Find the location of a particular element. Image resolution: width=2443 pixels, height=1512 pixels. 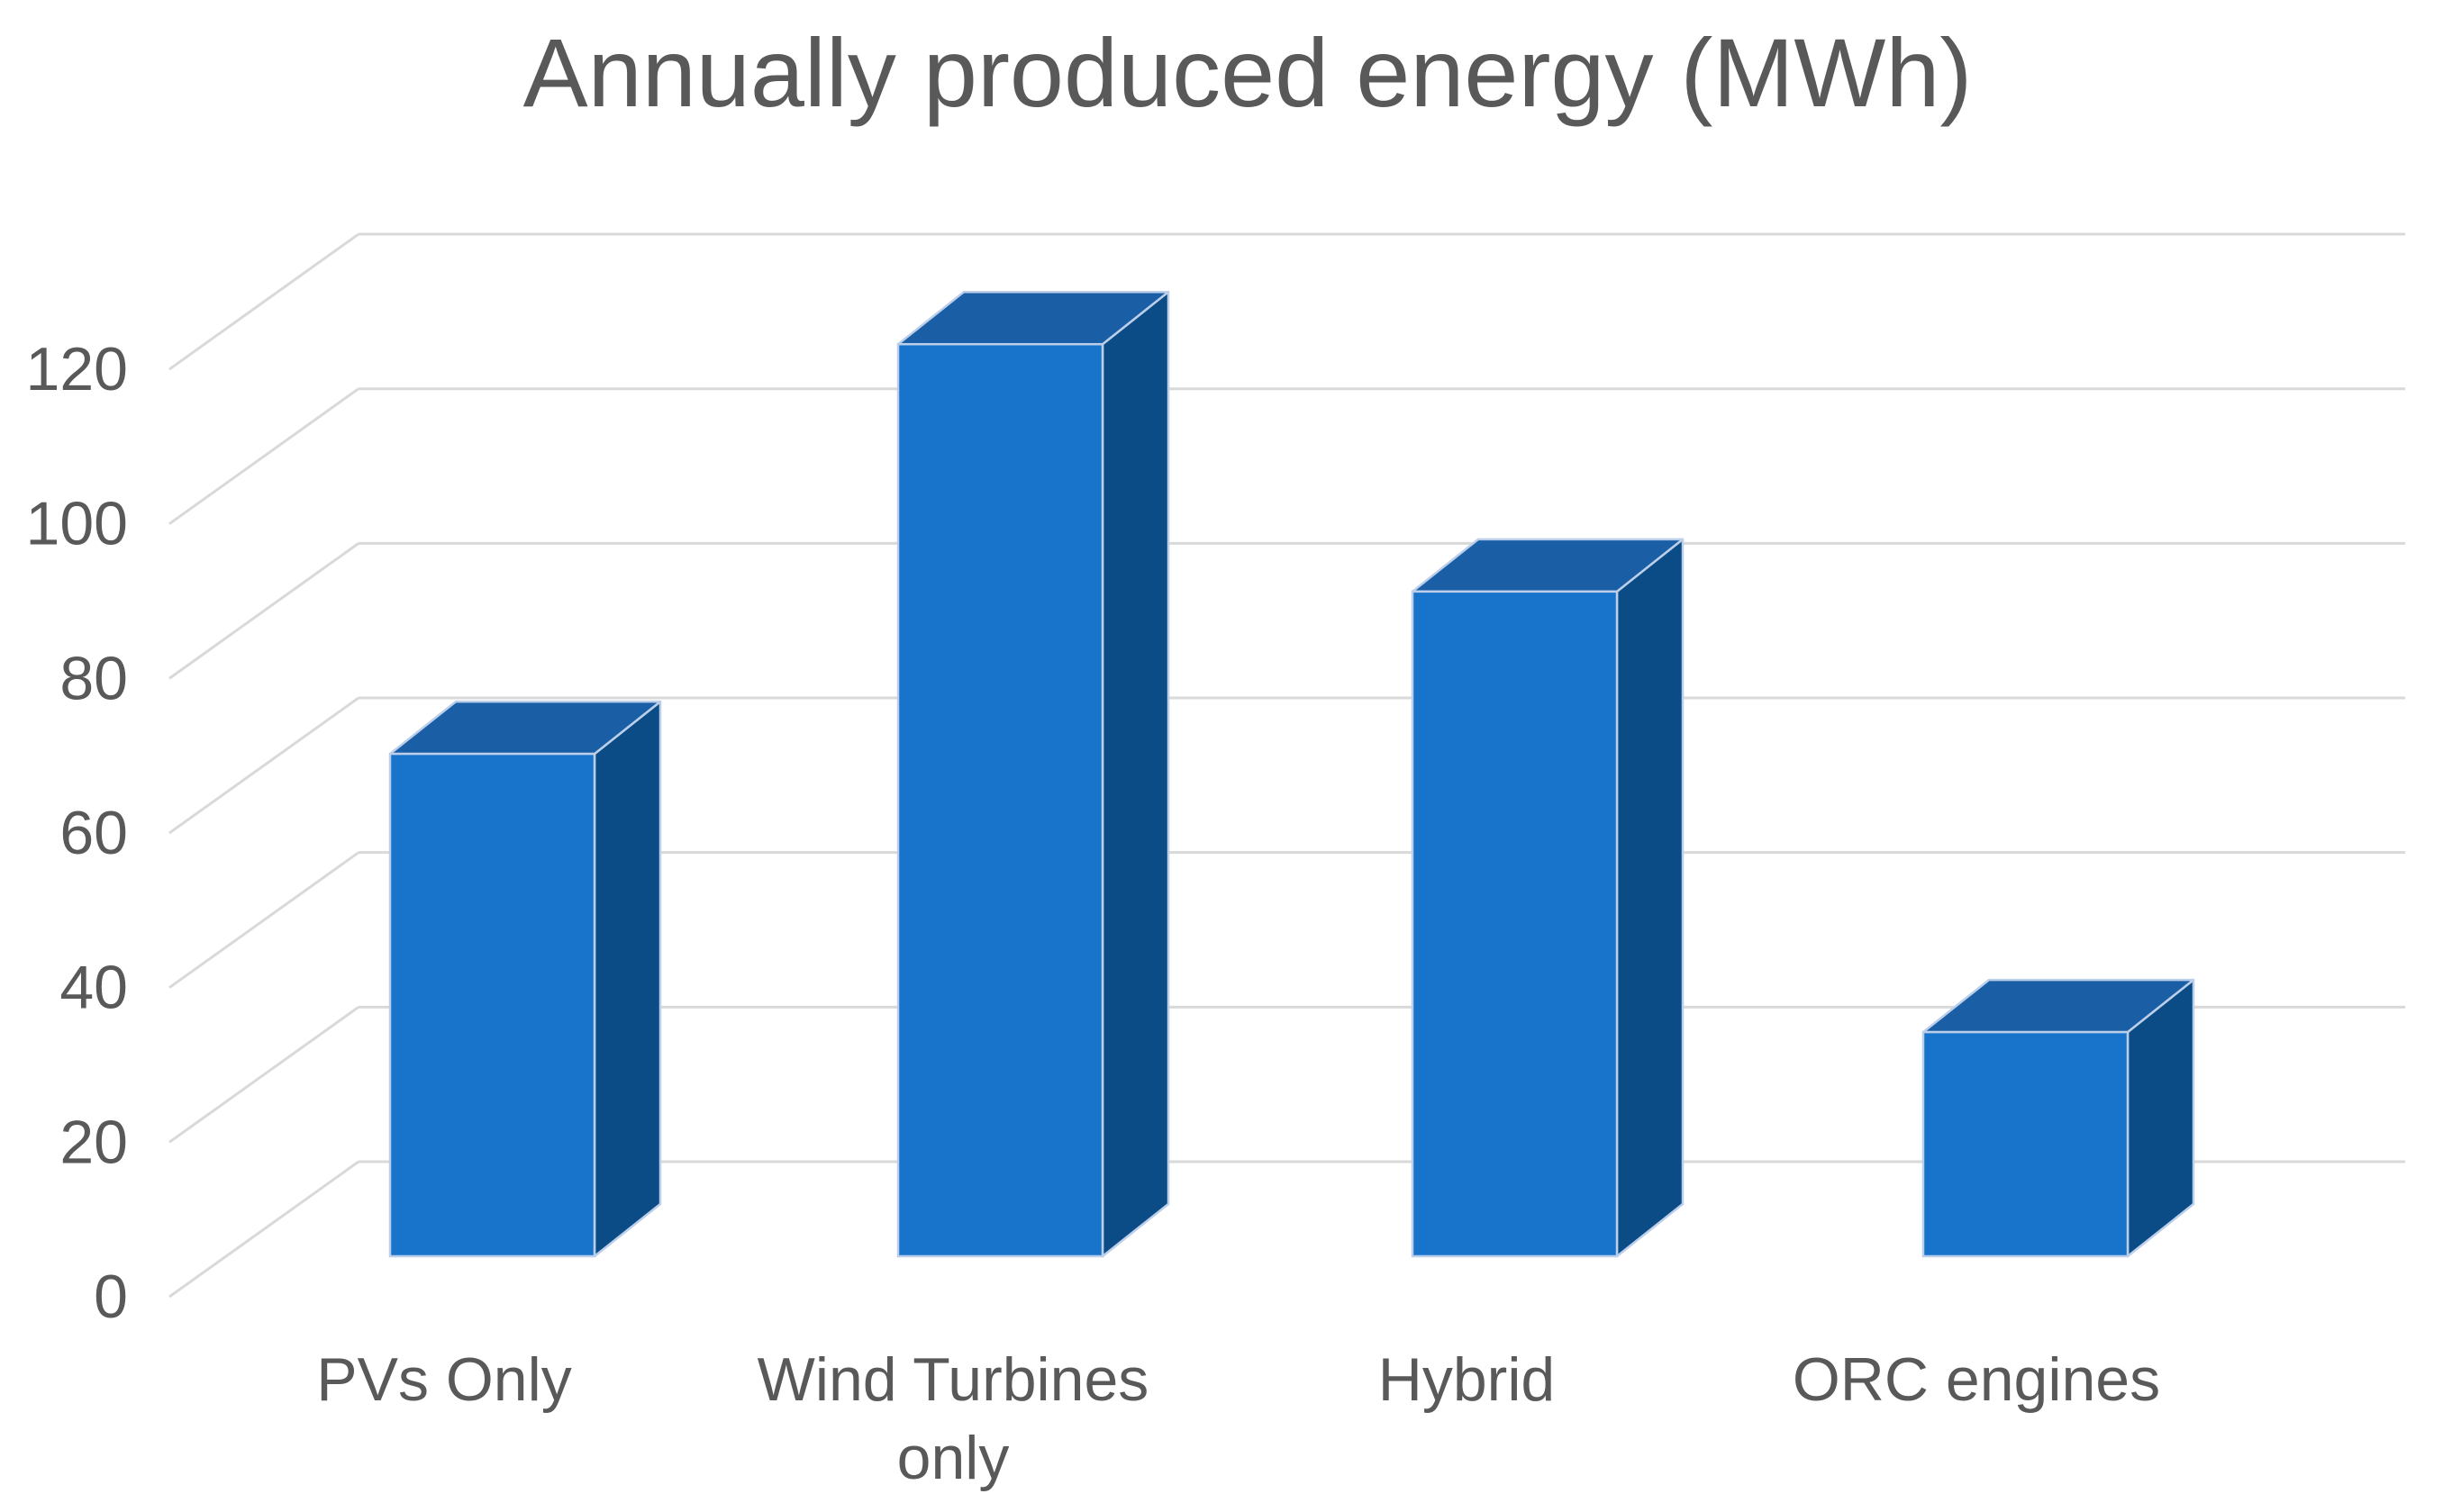

x-category-label: Hybrid is located at coordinates (1467, 1379).